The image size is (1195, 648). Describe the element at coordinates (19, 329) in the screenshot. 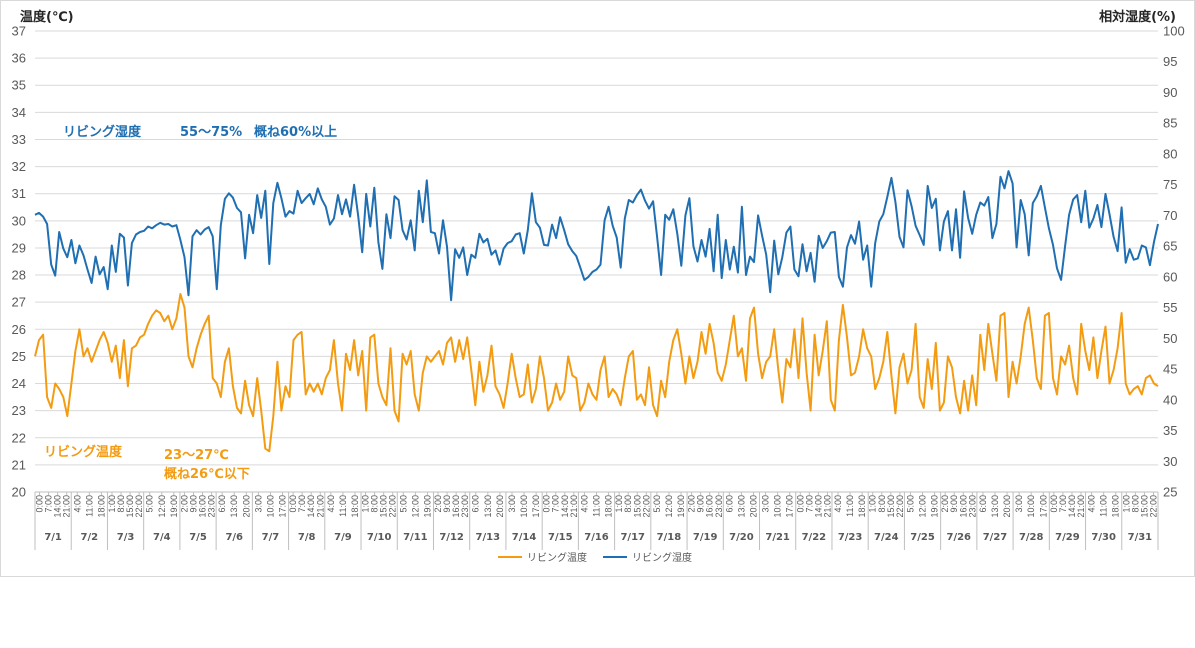

I see `left-tick-label: 26` at that location.